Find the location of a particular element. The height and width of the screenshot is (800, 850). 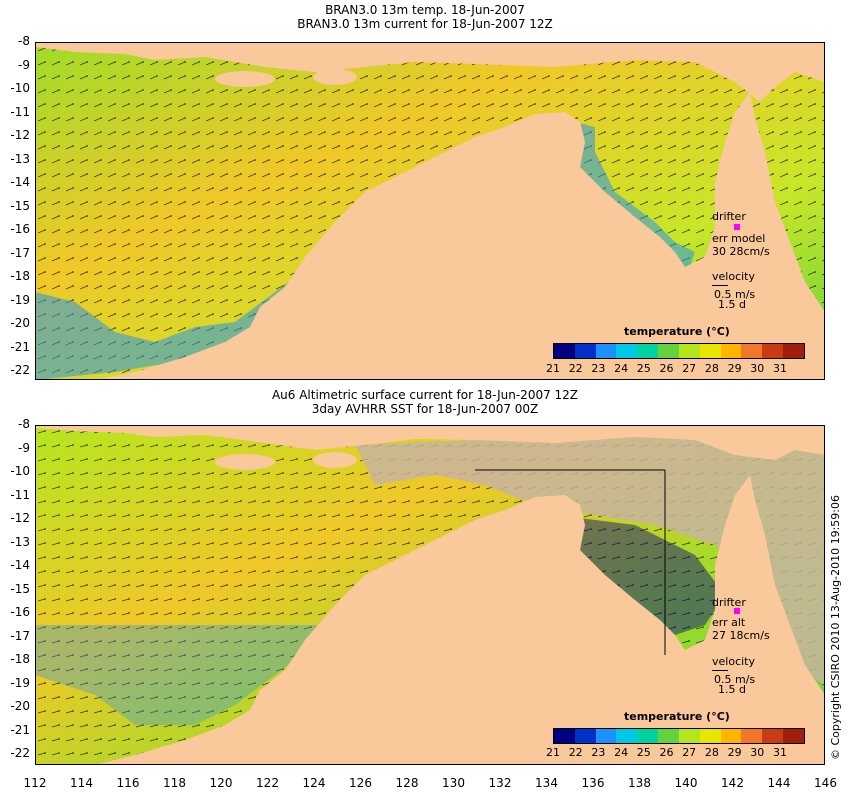

lon-tick: 126 is located at coordinates (360, 783).